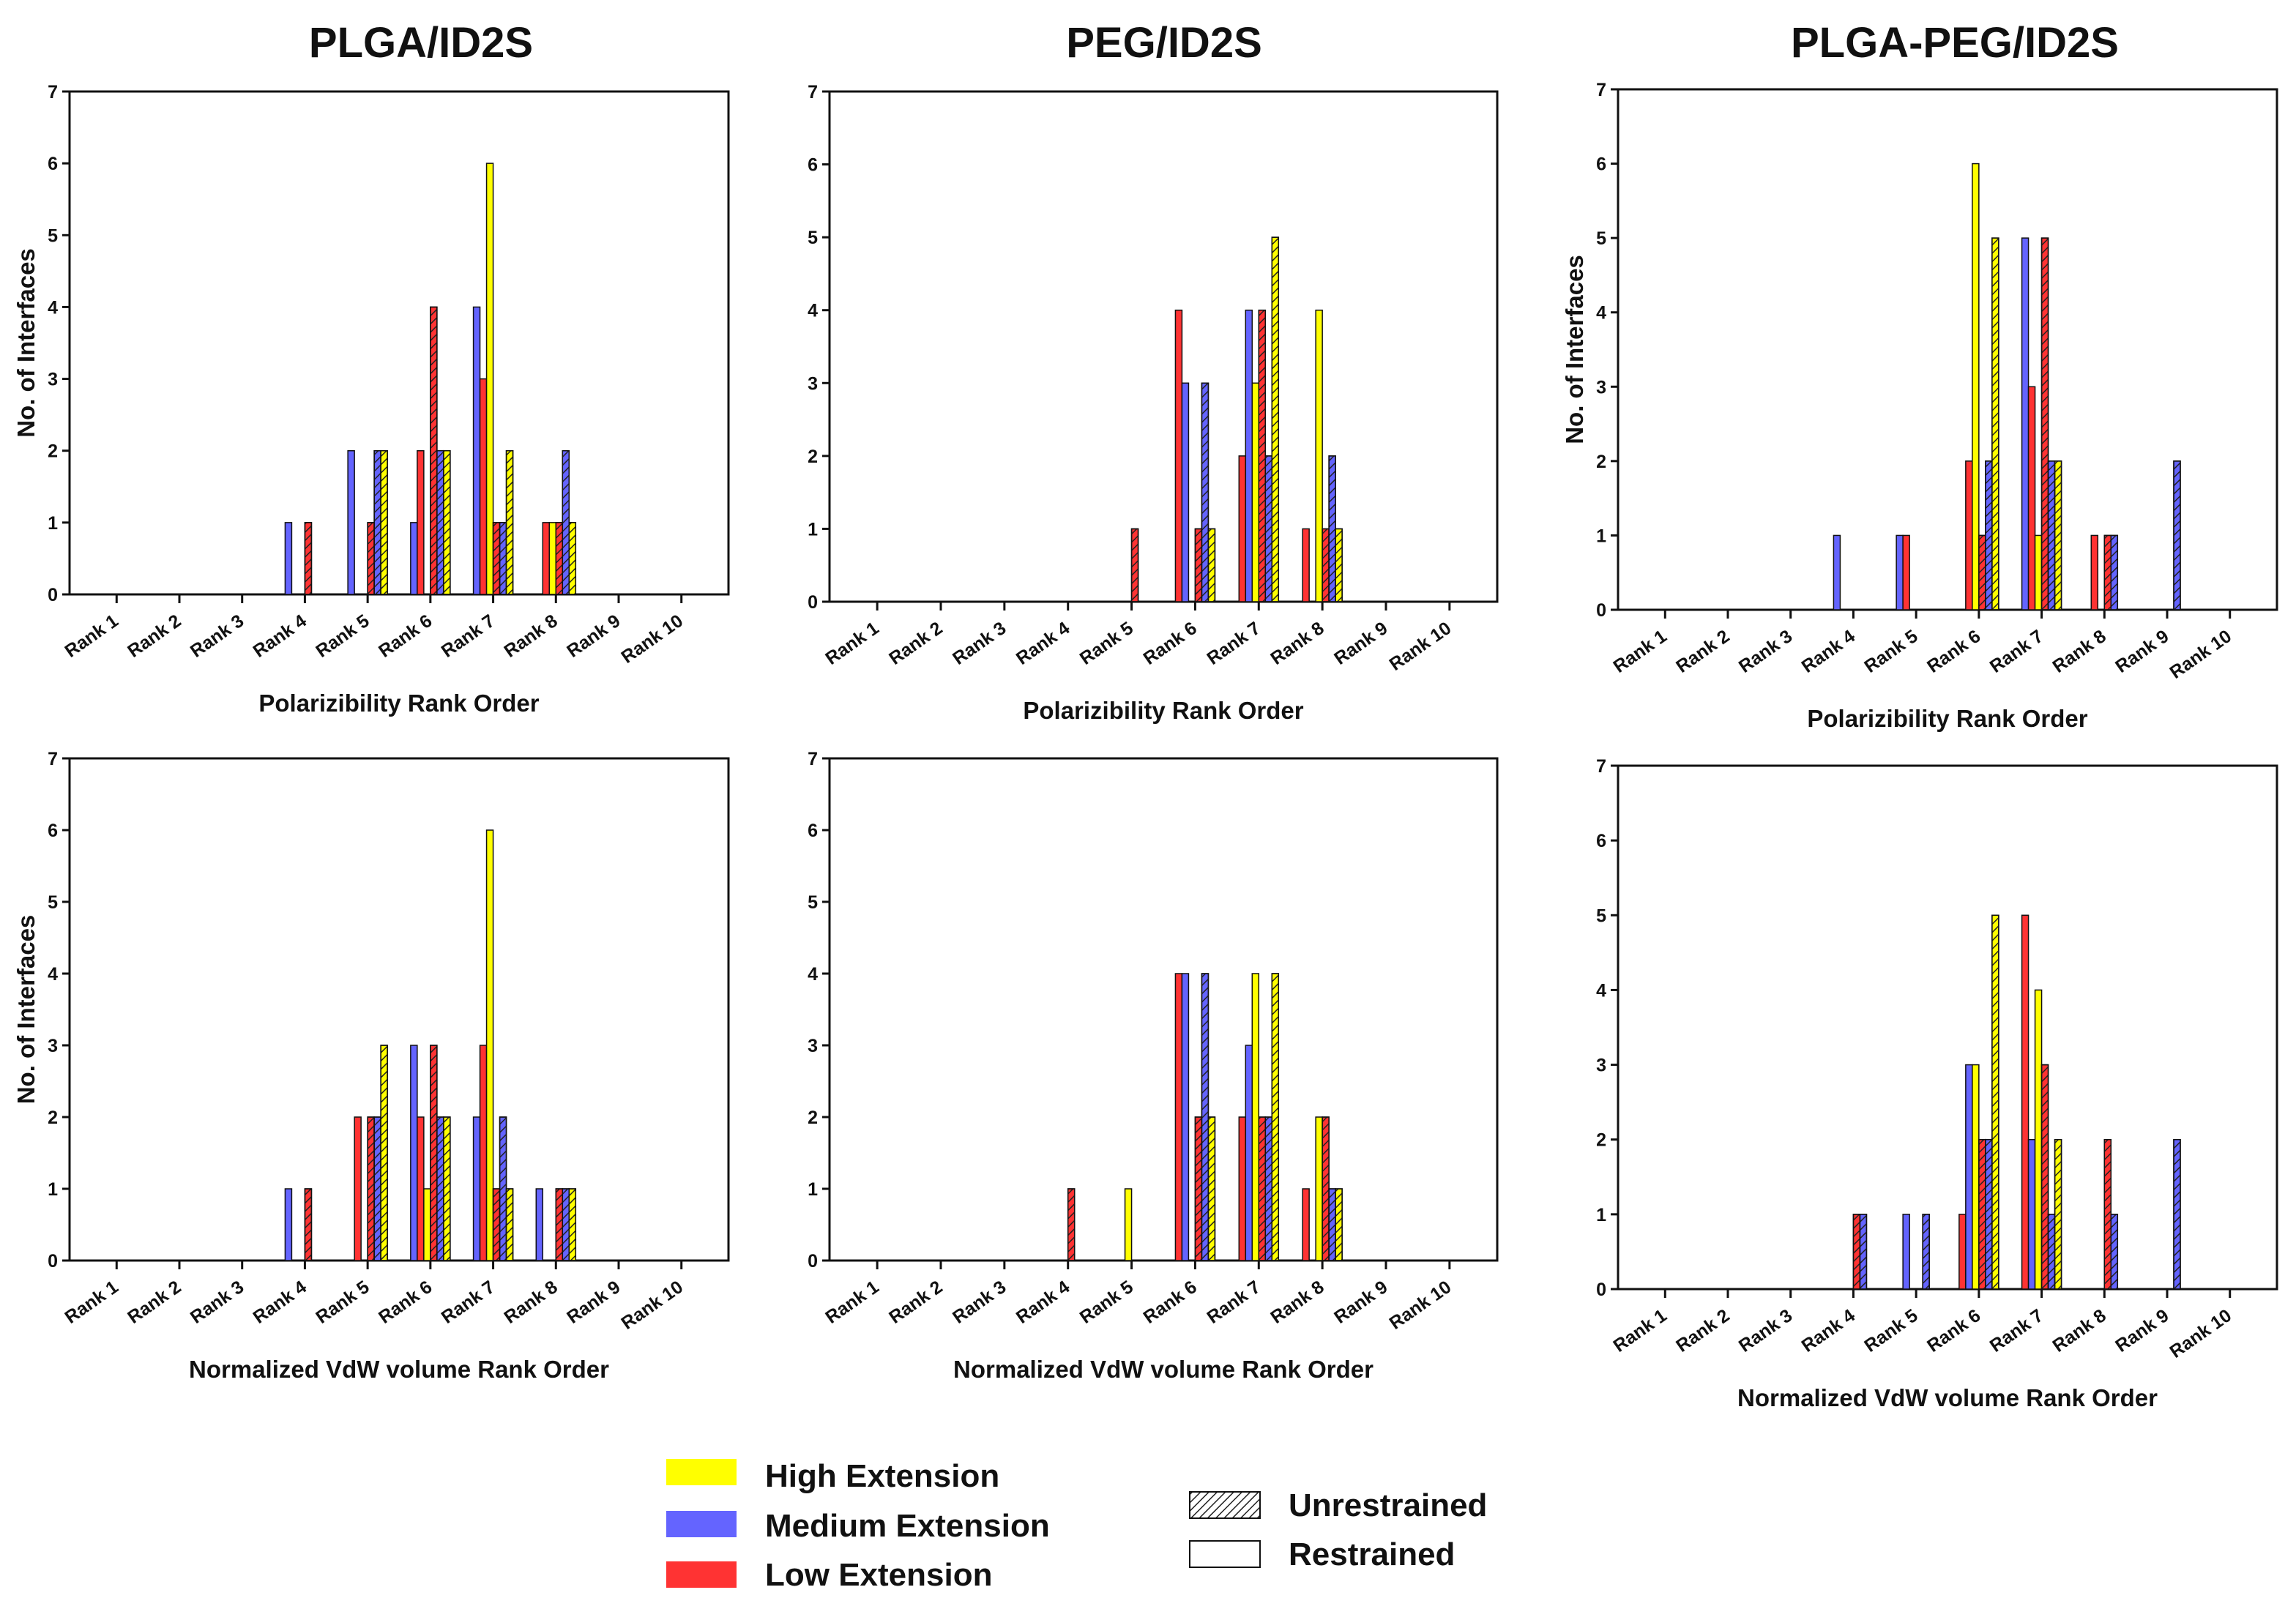  What do you see at coordinates (1601, 164) in the screenshot?
I see `y-tick-label: 6` at bounding box center [1601, 164].